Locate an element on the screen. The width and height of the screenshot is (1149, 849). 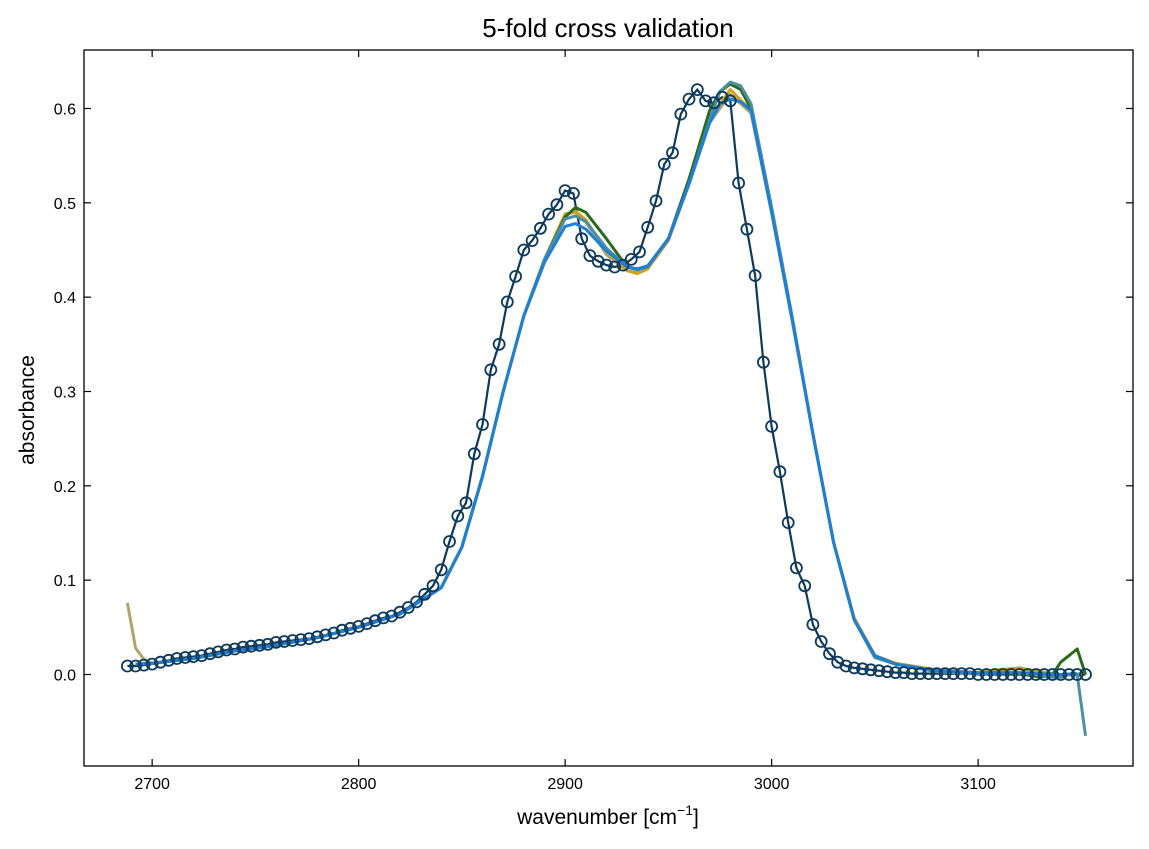
y-axis-label: absorbance is located at coordinates (27, 410).